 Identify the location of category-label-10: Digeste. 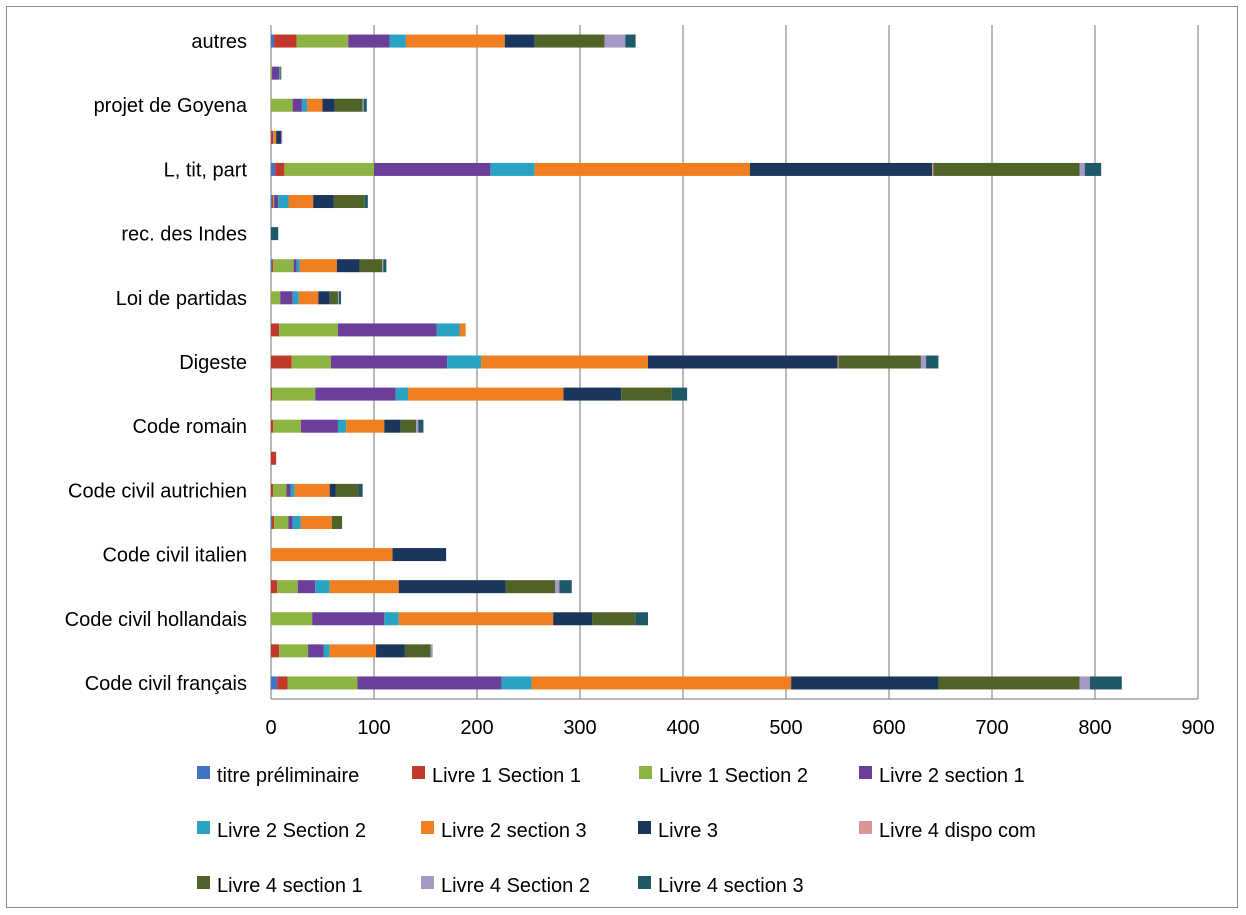
(213, 363).